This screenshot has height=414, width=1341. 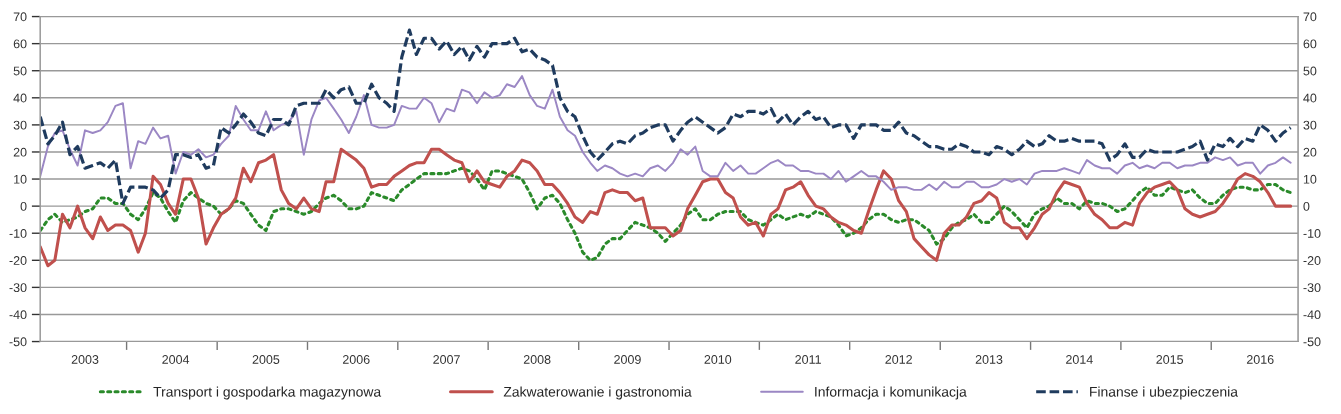 What do you see at coordinates (20, 152) in the screenshot?
I see `y-tick-label: 20` at bounding box center [20, 152].